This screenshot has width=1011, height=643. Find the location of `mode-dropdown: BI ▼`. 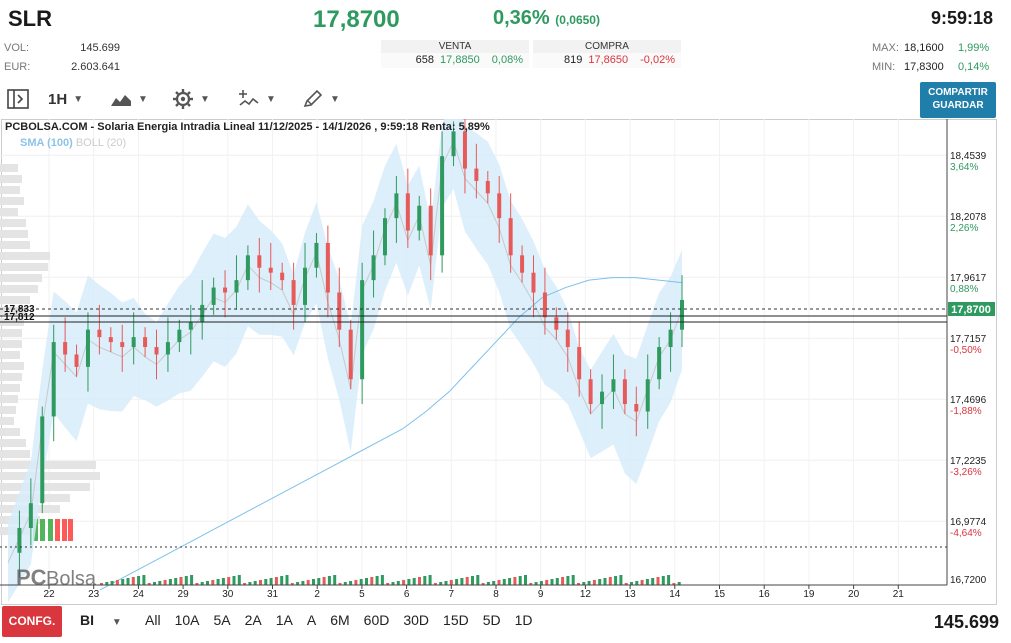

mode-dropdown: BI ▼ is located at coordinates (101, 620).